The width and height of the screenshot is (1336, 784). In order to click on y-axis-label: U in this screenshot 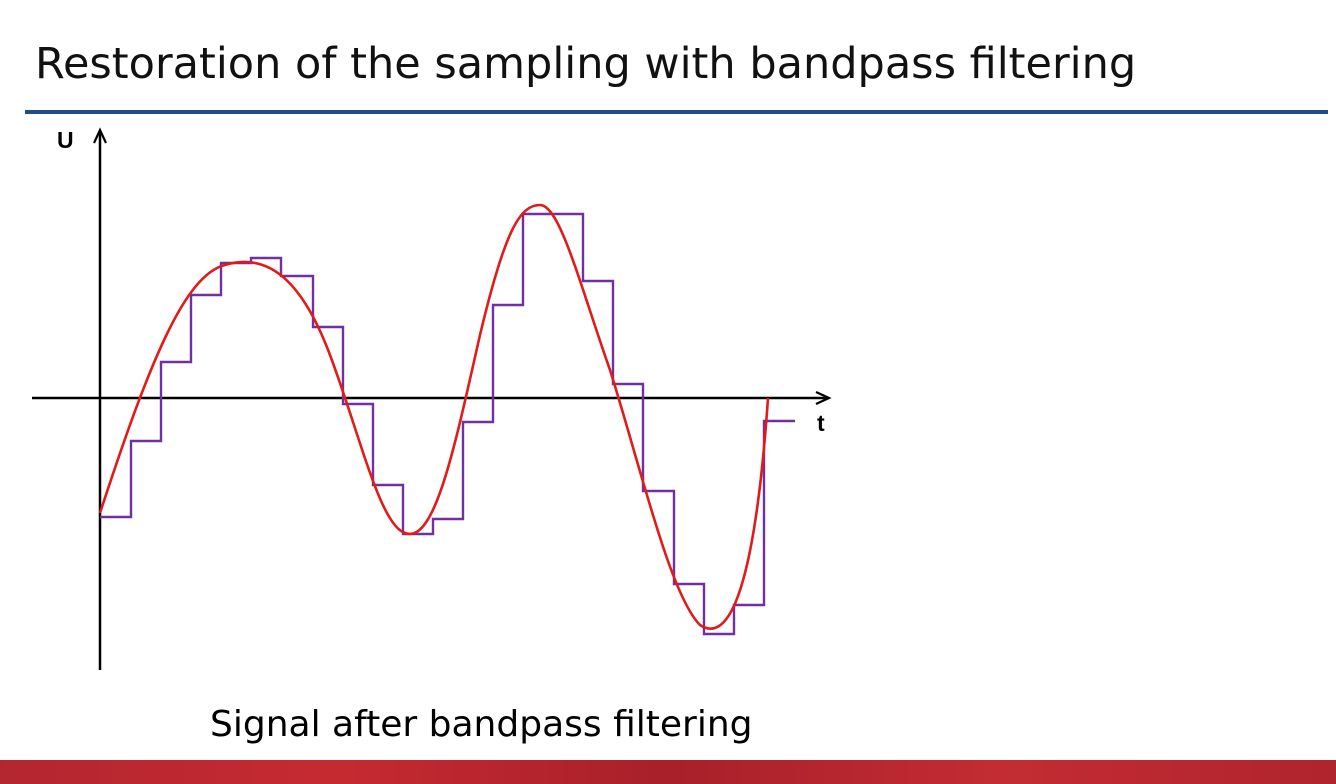, I will do `click(65, 140)`.